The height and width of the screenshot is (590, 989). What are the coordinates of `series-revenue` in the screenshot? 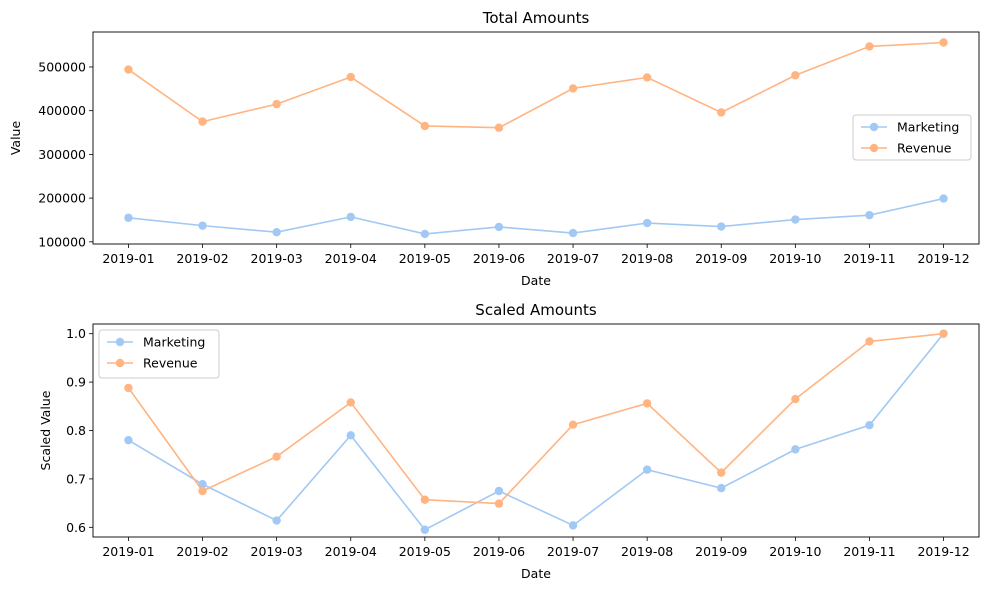 It's located at (536, 85).